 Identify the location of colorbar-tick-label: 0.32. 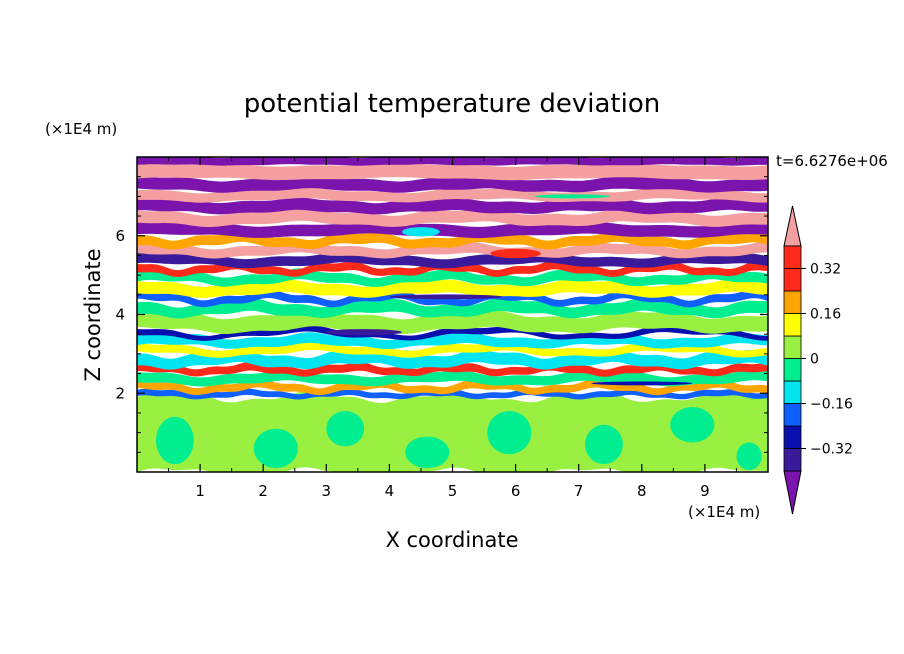
(825, 270).